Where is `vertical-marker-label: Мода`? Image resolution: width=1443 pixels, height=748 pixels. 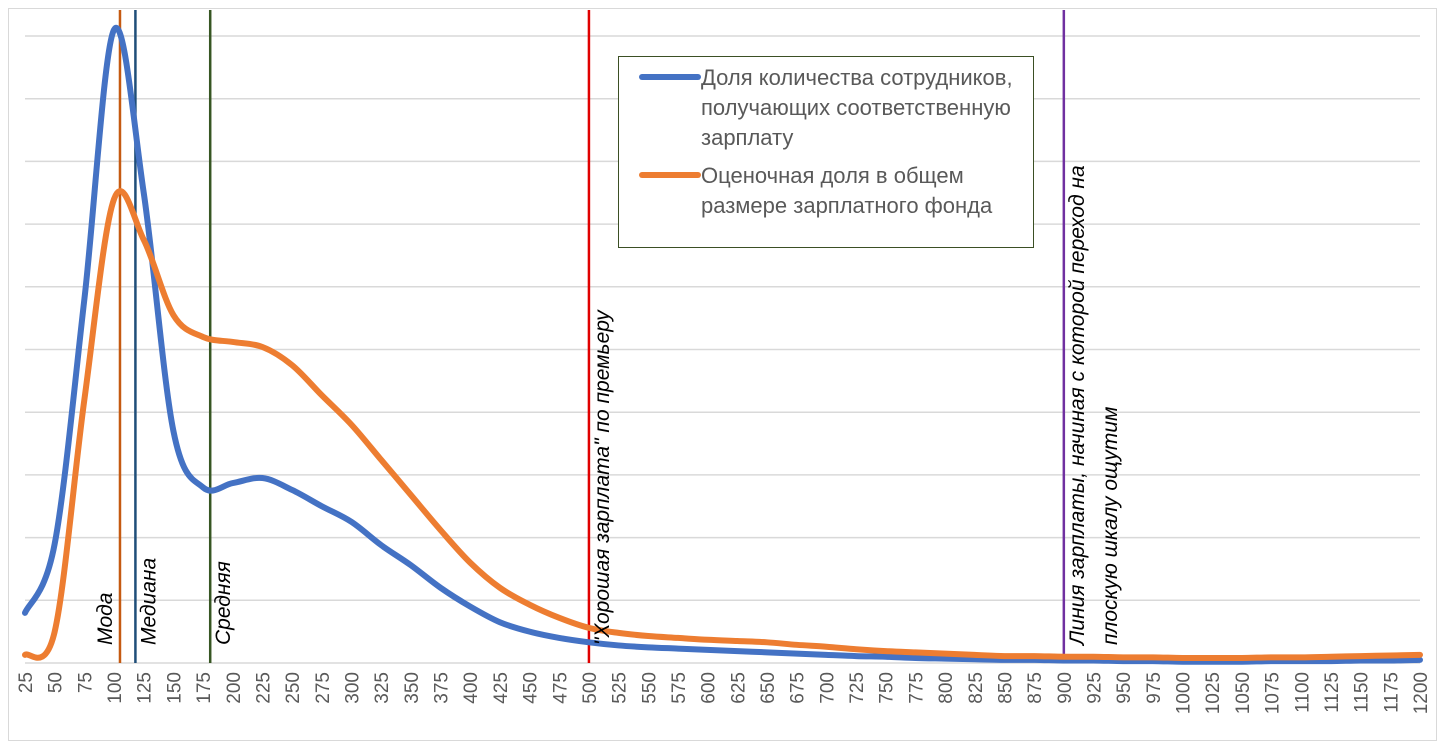
vertical-marker-label: Мода is located at coordinates (105, 619).